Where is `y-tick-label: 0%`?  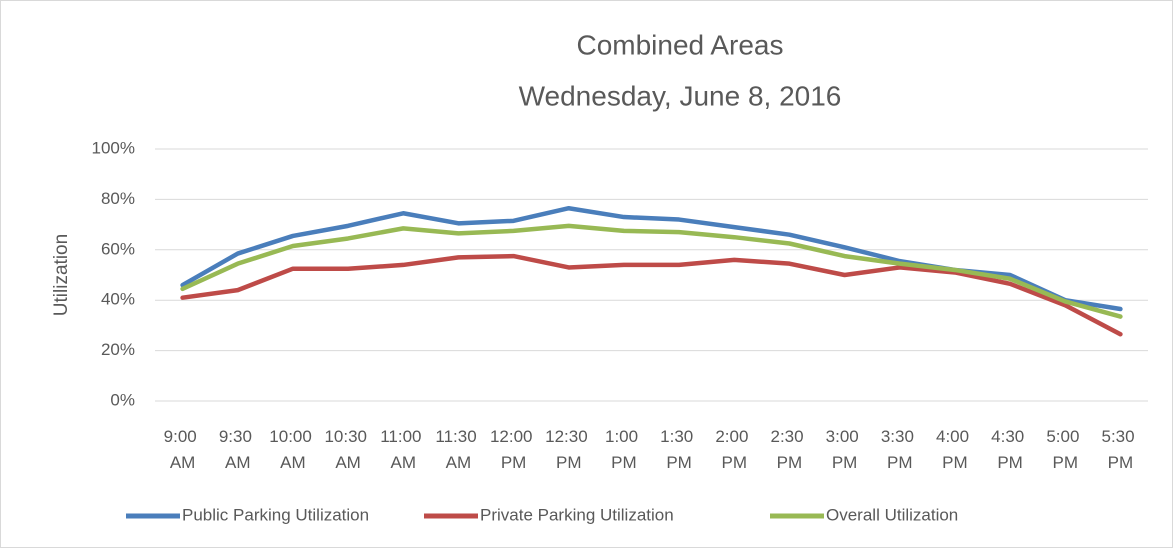
y-tick-label: 0% is located at coordinates (122, 399).